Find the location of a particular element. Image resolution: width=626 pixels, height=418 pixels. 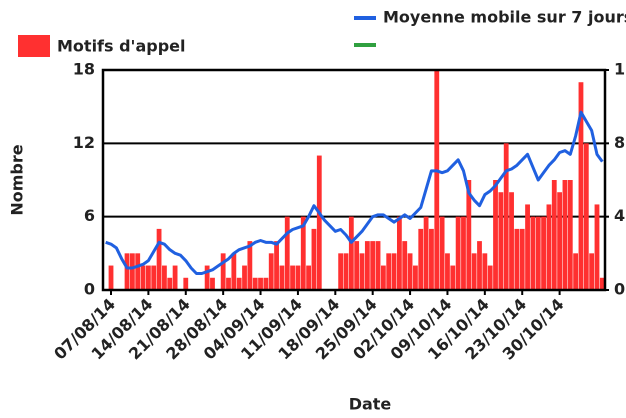

y-tick-label: 0 is located at coordinates (89, 289).